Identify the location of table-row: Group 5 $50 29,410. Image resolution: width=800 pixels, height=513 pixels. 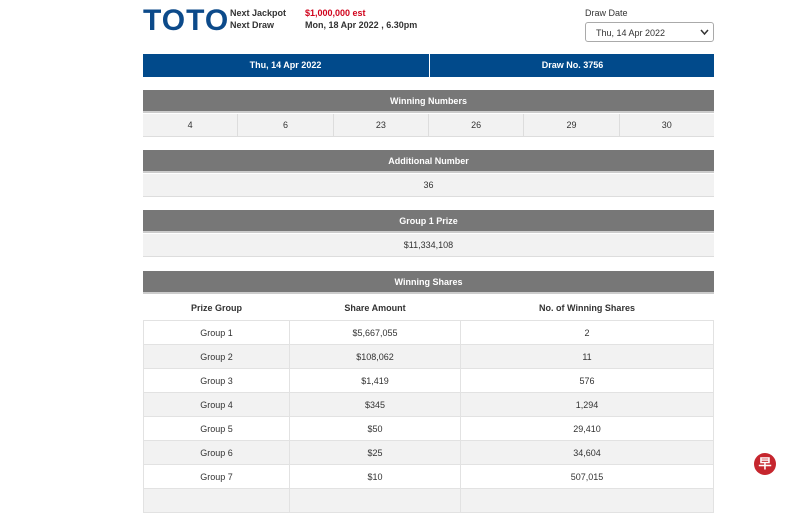
(428, 428).